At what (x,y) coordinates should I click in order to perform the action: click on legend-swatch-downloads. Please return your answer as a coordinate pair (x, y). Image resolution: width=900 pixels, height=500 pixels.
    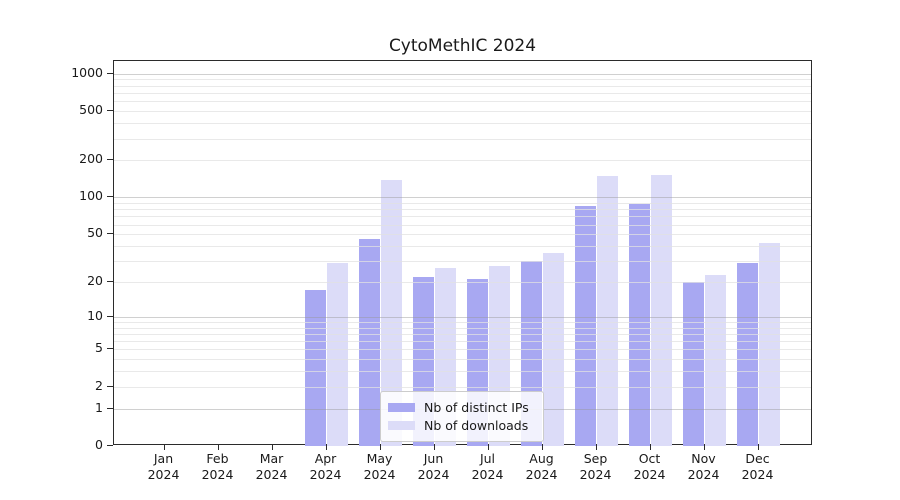
    Looking at the image, I should click on (401, 425).